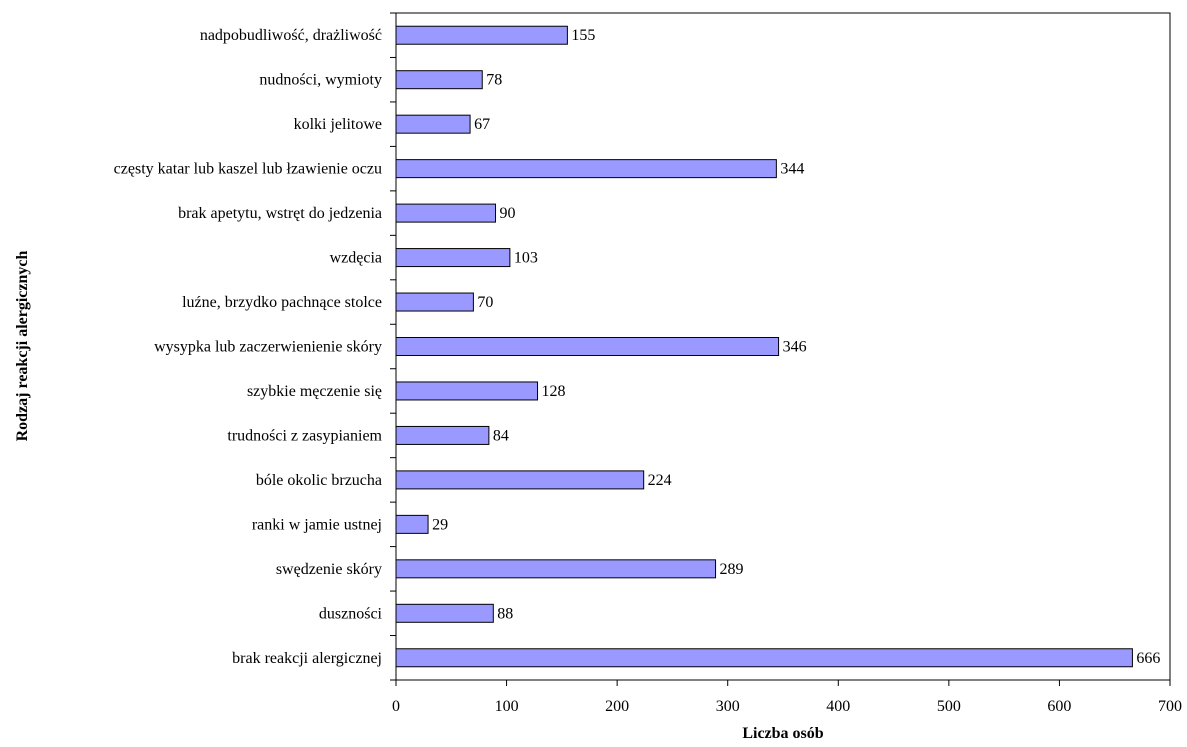 The width and height of the screenshot is (1187, 747). What do you see at coordinates (494, 80) in the screenshot?
I see `value-label: 78` at bounding box center [494, 80].